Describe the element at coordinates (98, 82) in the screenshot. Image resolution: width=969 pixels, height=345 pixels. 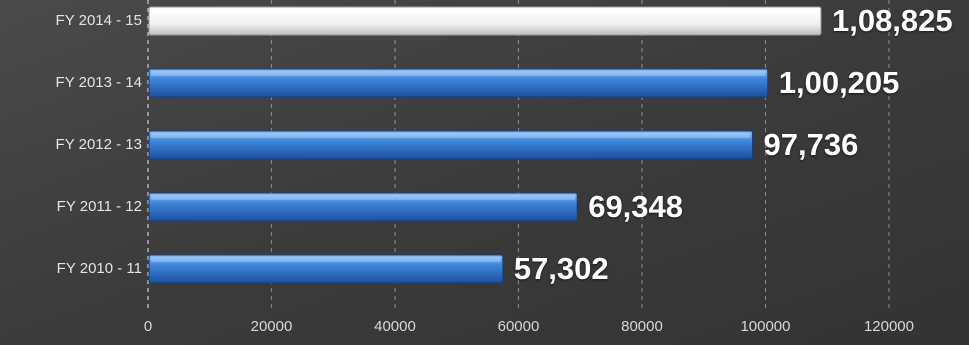
I see `category-label: FY 2013 - 14` at that location.